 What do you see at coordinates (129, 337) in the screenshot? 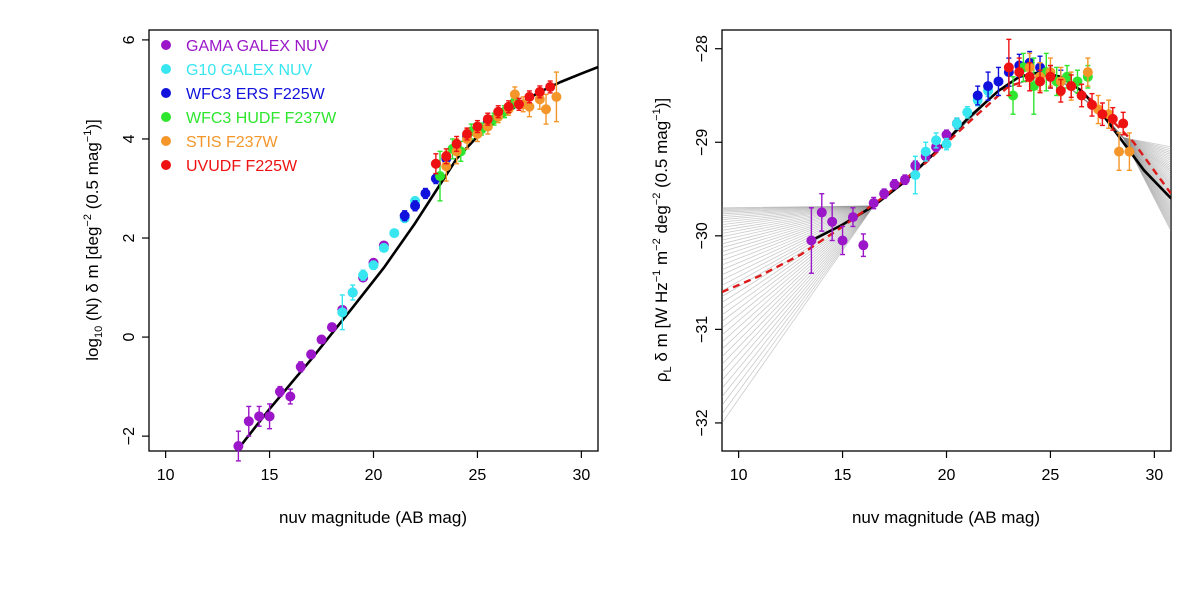
I see `left-y-tick-label: 0` at bounding box center [129, 337].